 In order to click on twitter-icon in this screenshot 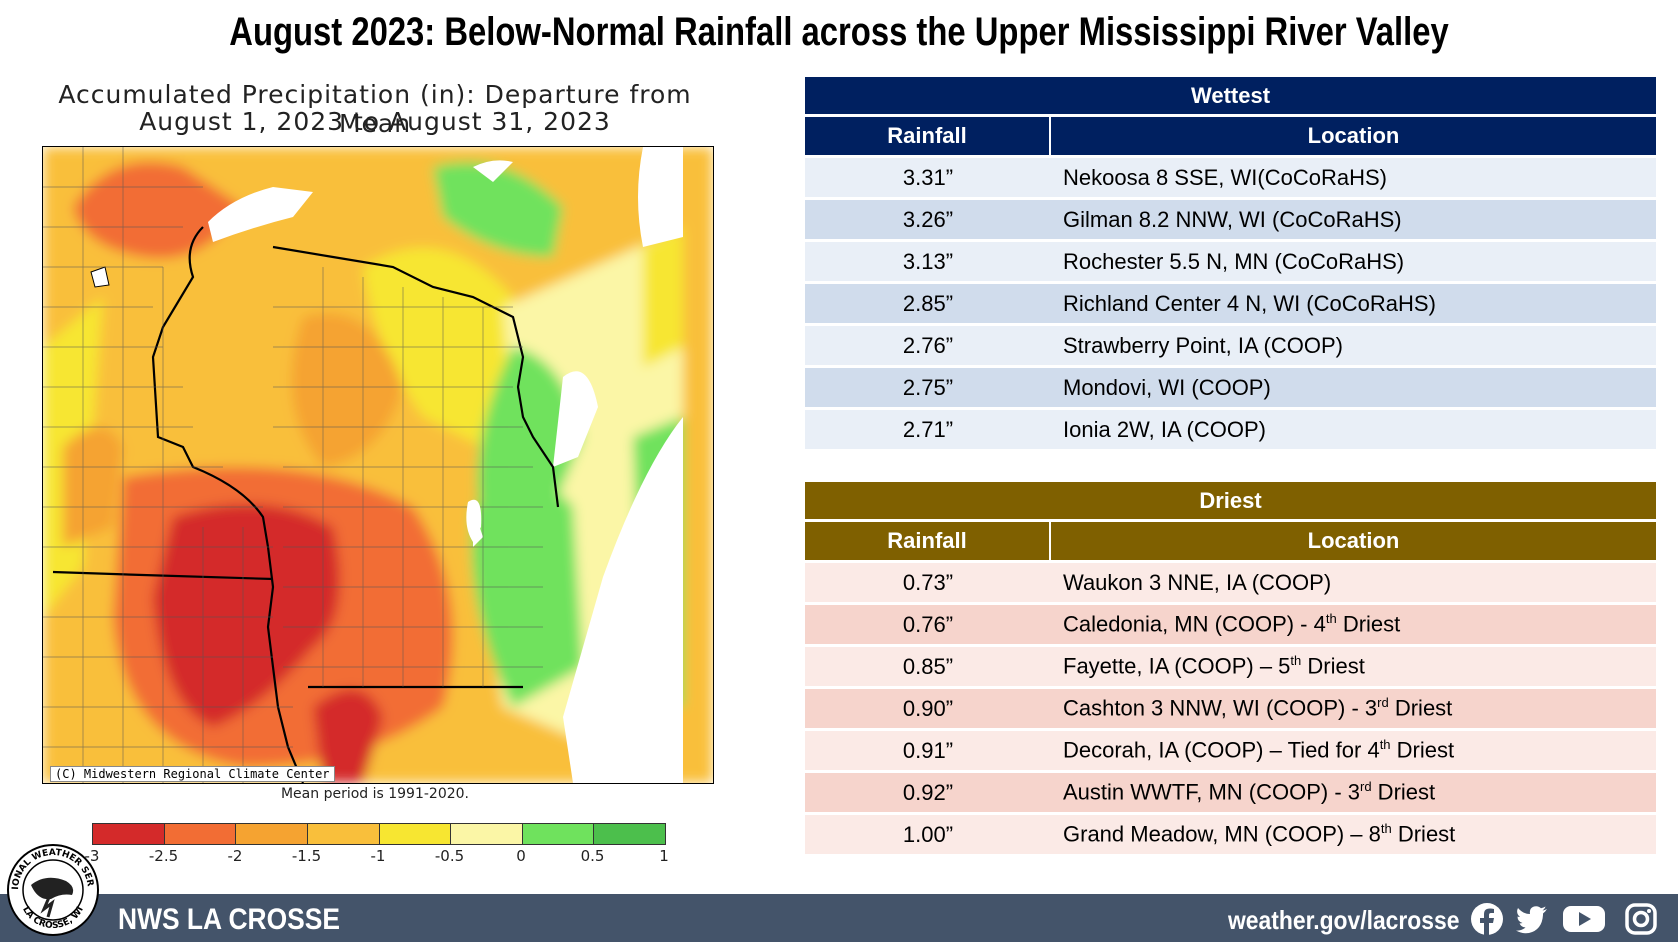, I will do `click(1532, 919)`.